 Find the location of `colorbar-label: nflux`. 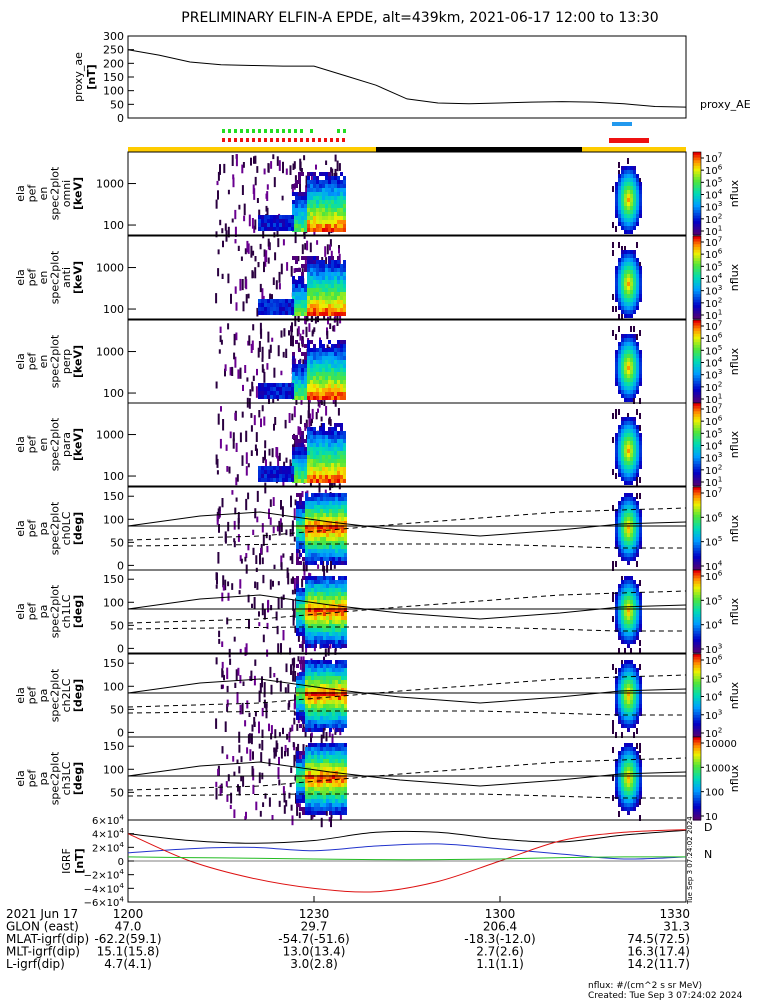

colorbar-label: nflux is located at coordinates (734, 611).